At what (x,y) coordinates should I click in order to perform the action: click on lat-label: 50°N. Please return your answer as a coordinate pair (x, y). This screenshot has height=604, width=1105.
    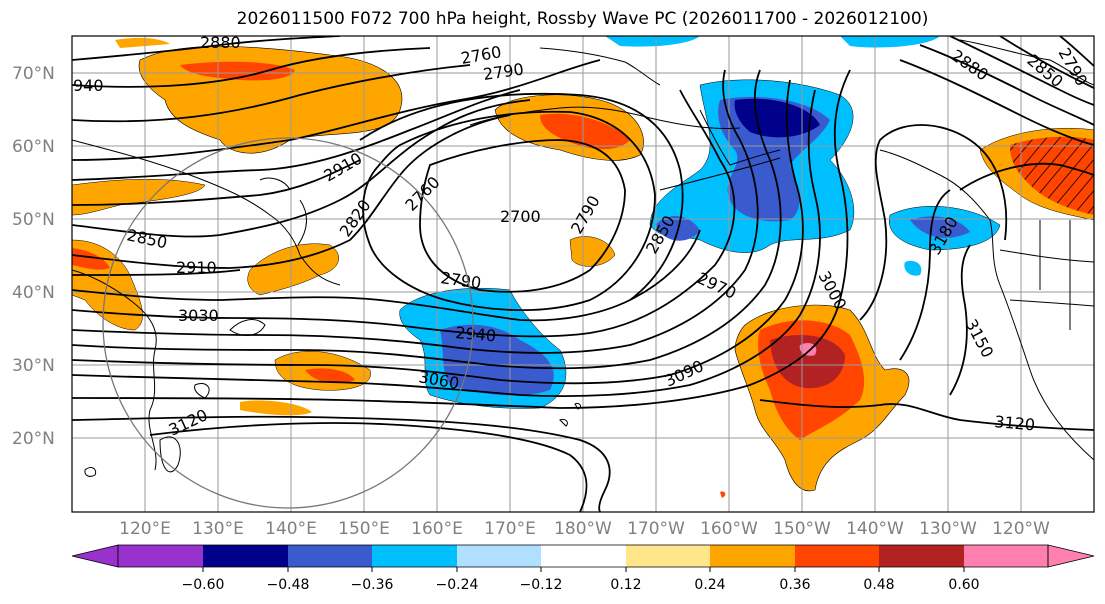
    Looking at the image, I should click on (33, 220).